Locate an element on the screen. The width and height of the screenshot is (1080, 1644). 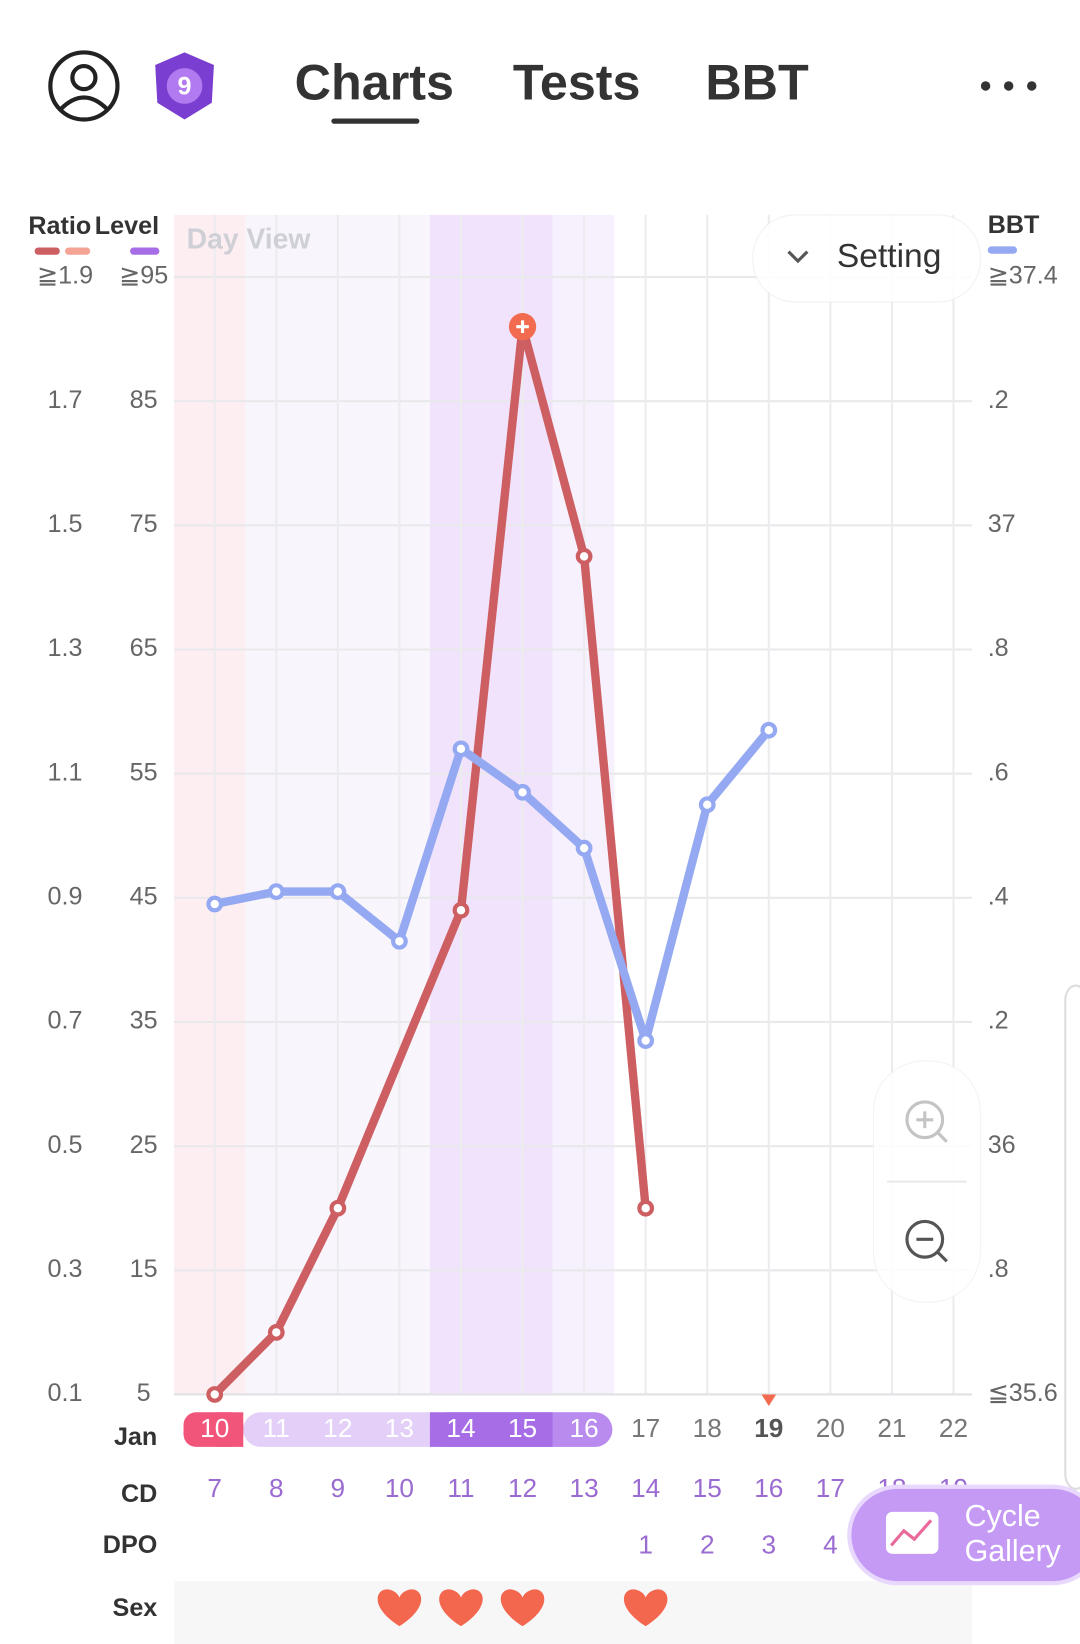
y2-tick-label: .6 is located at coordinates (998, 772).